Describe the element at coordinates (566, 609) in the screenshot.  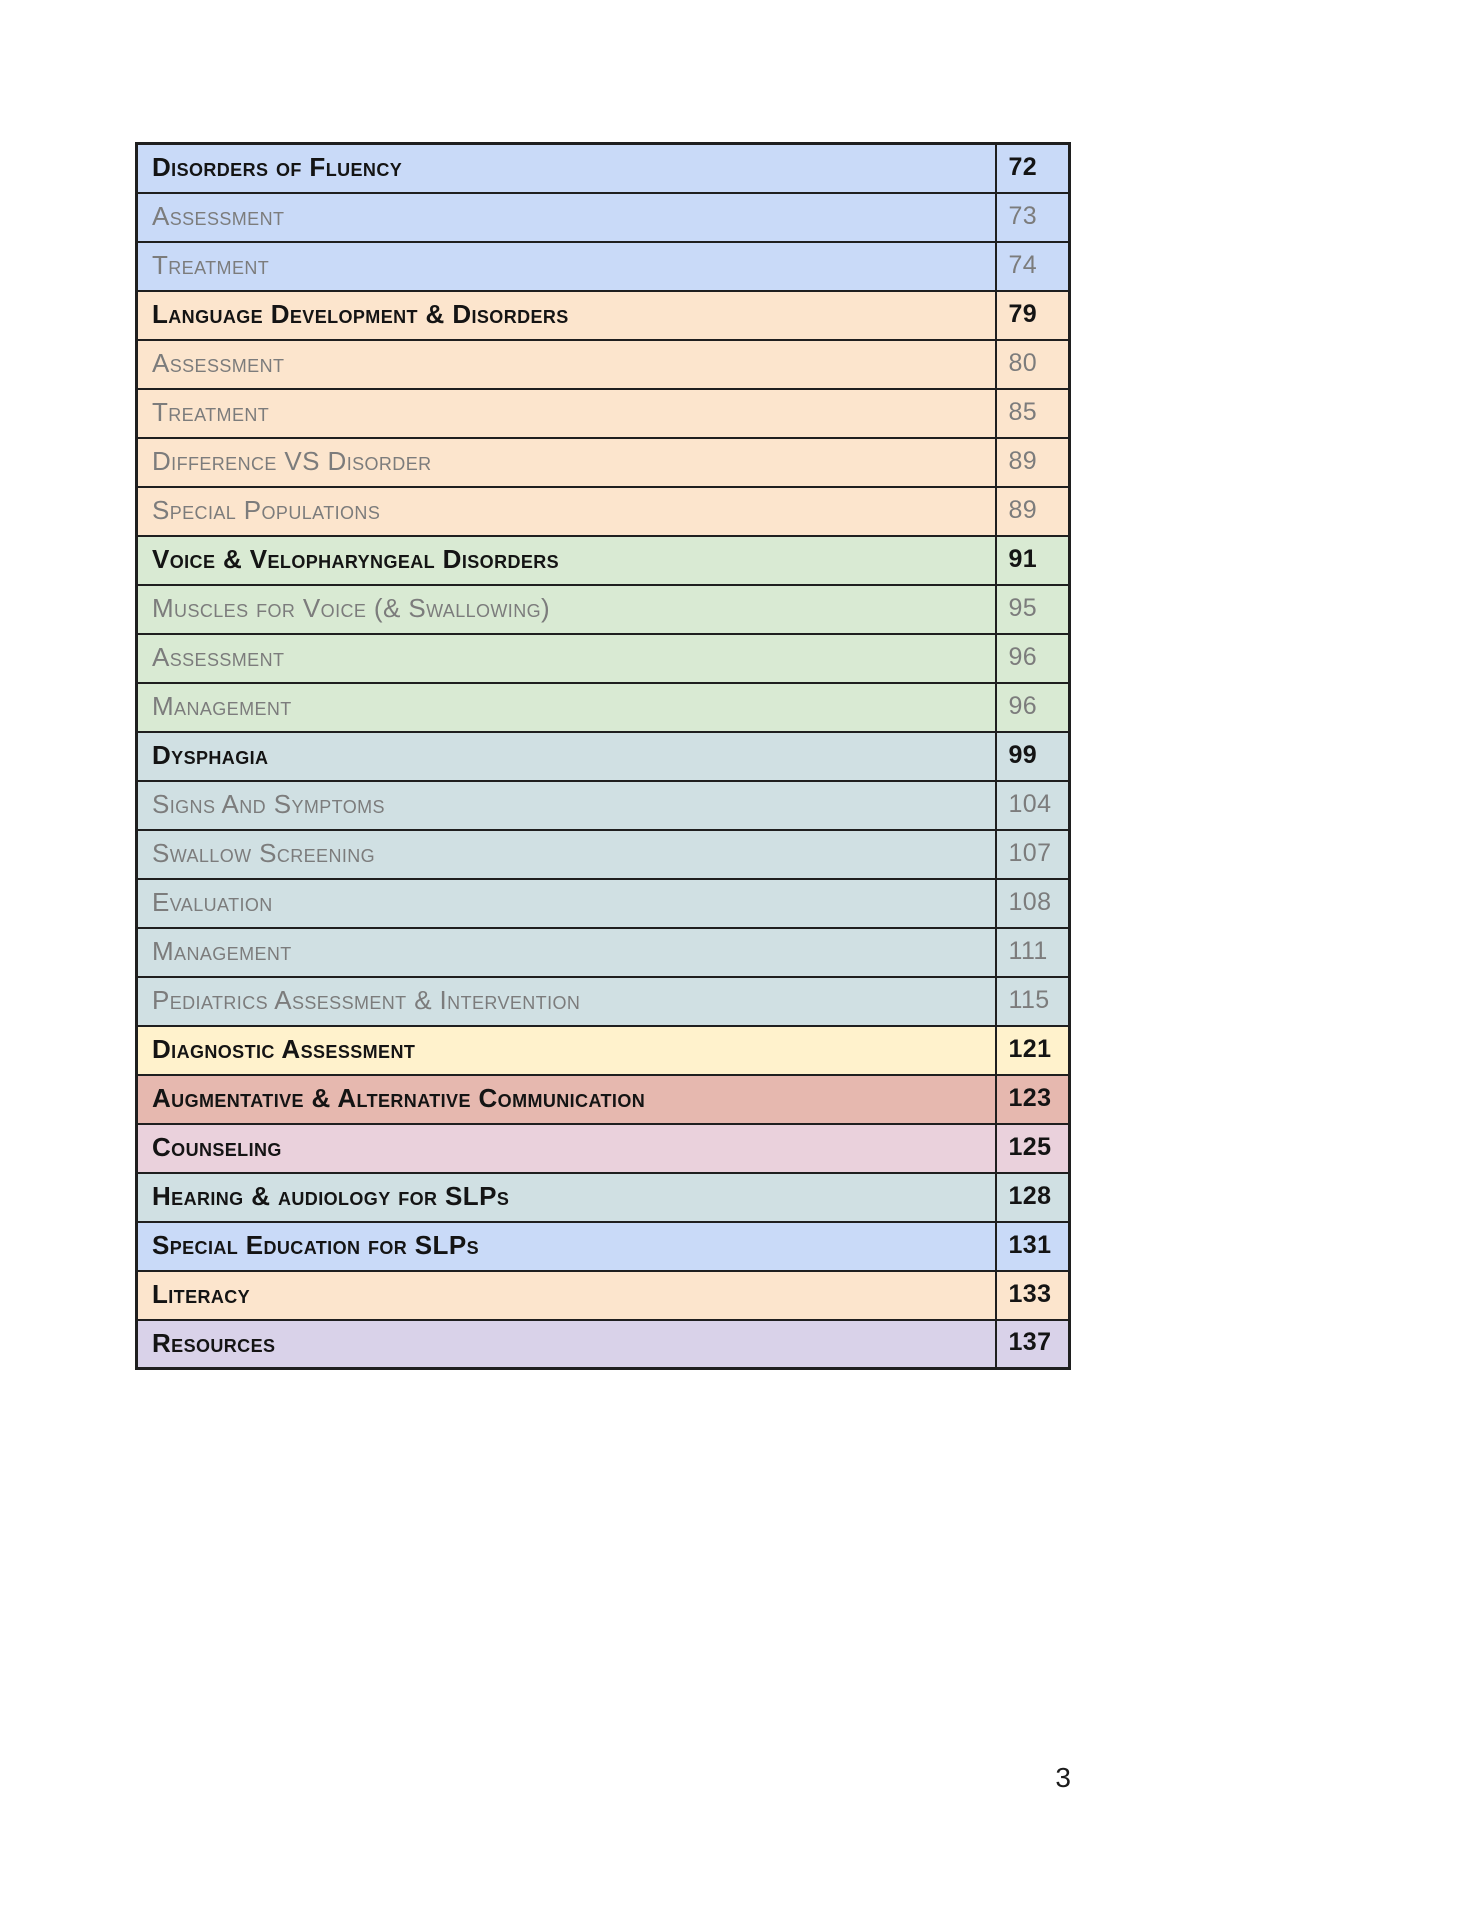
I see `toc-entry-label: Muscles for Voice (& Swallowing)` at that location.